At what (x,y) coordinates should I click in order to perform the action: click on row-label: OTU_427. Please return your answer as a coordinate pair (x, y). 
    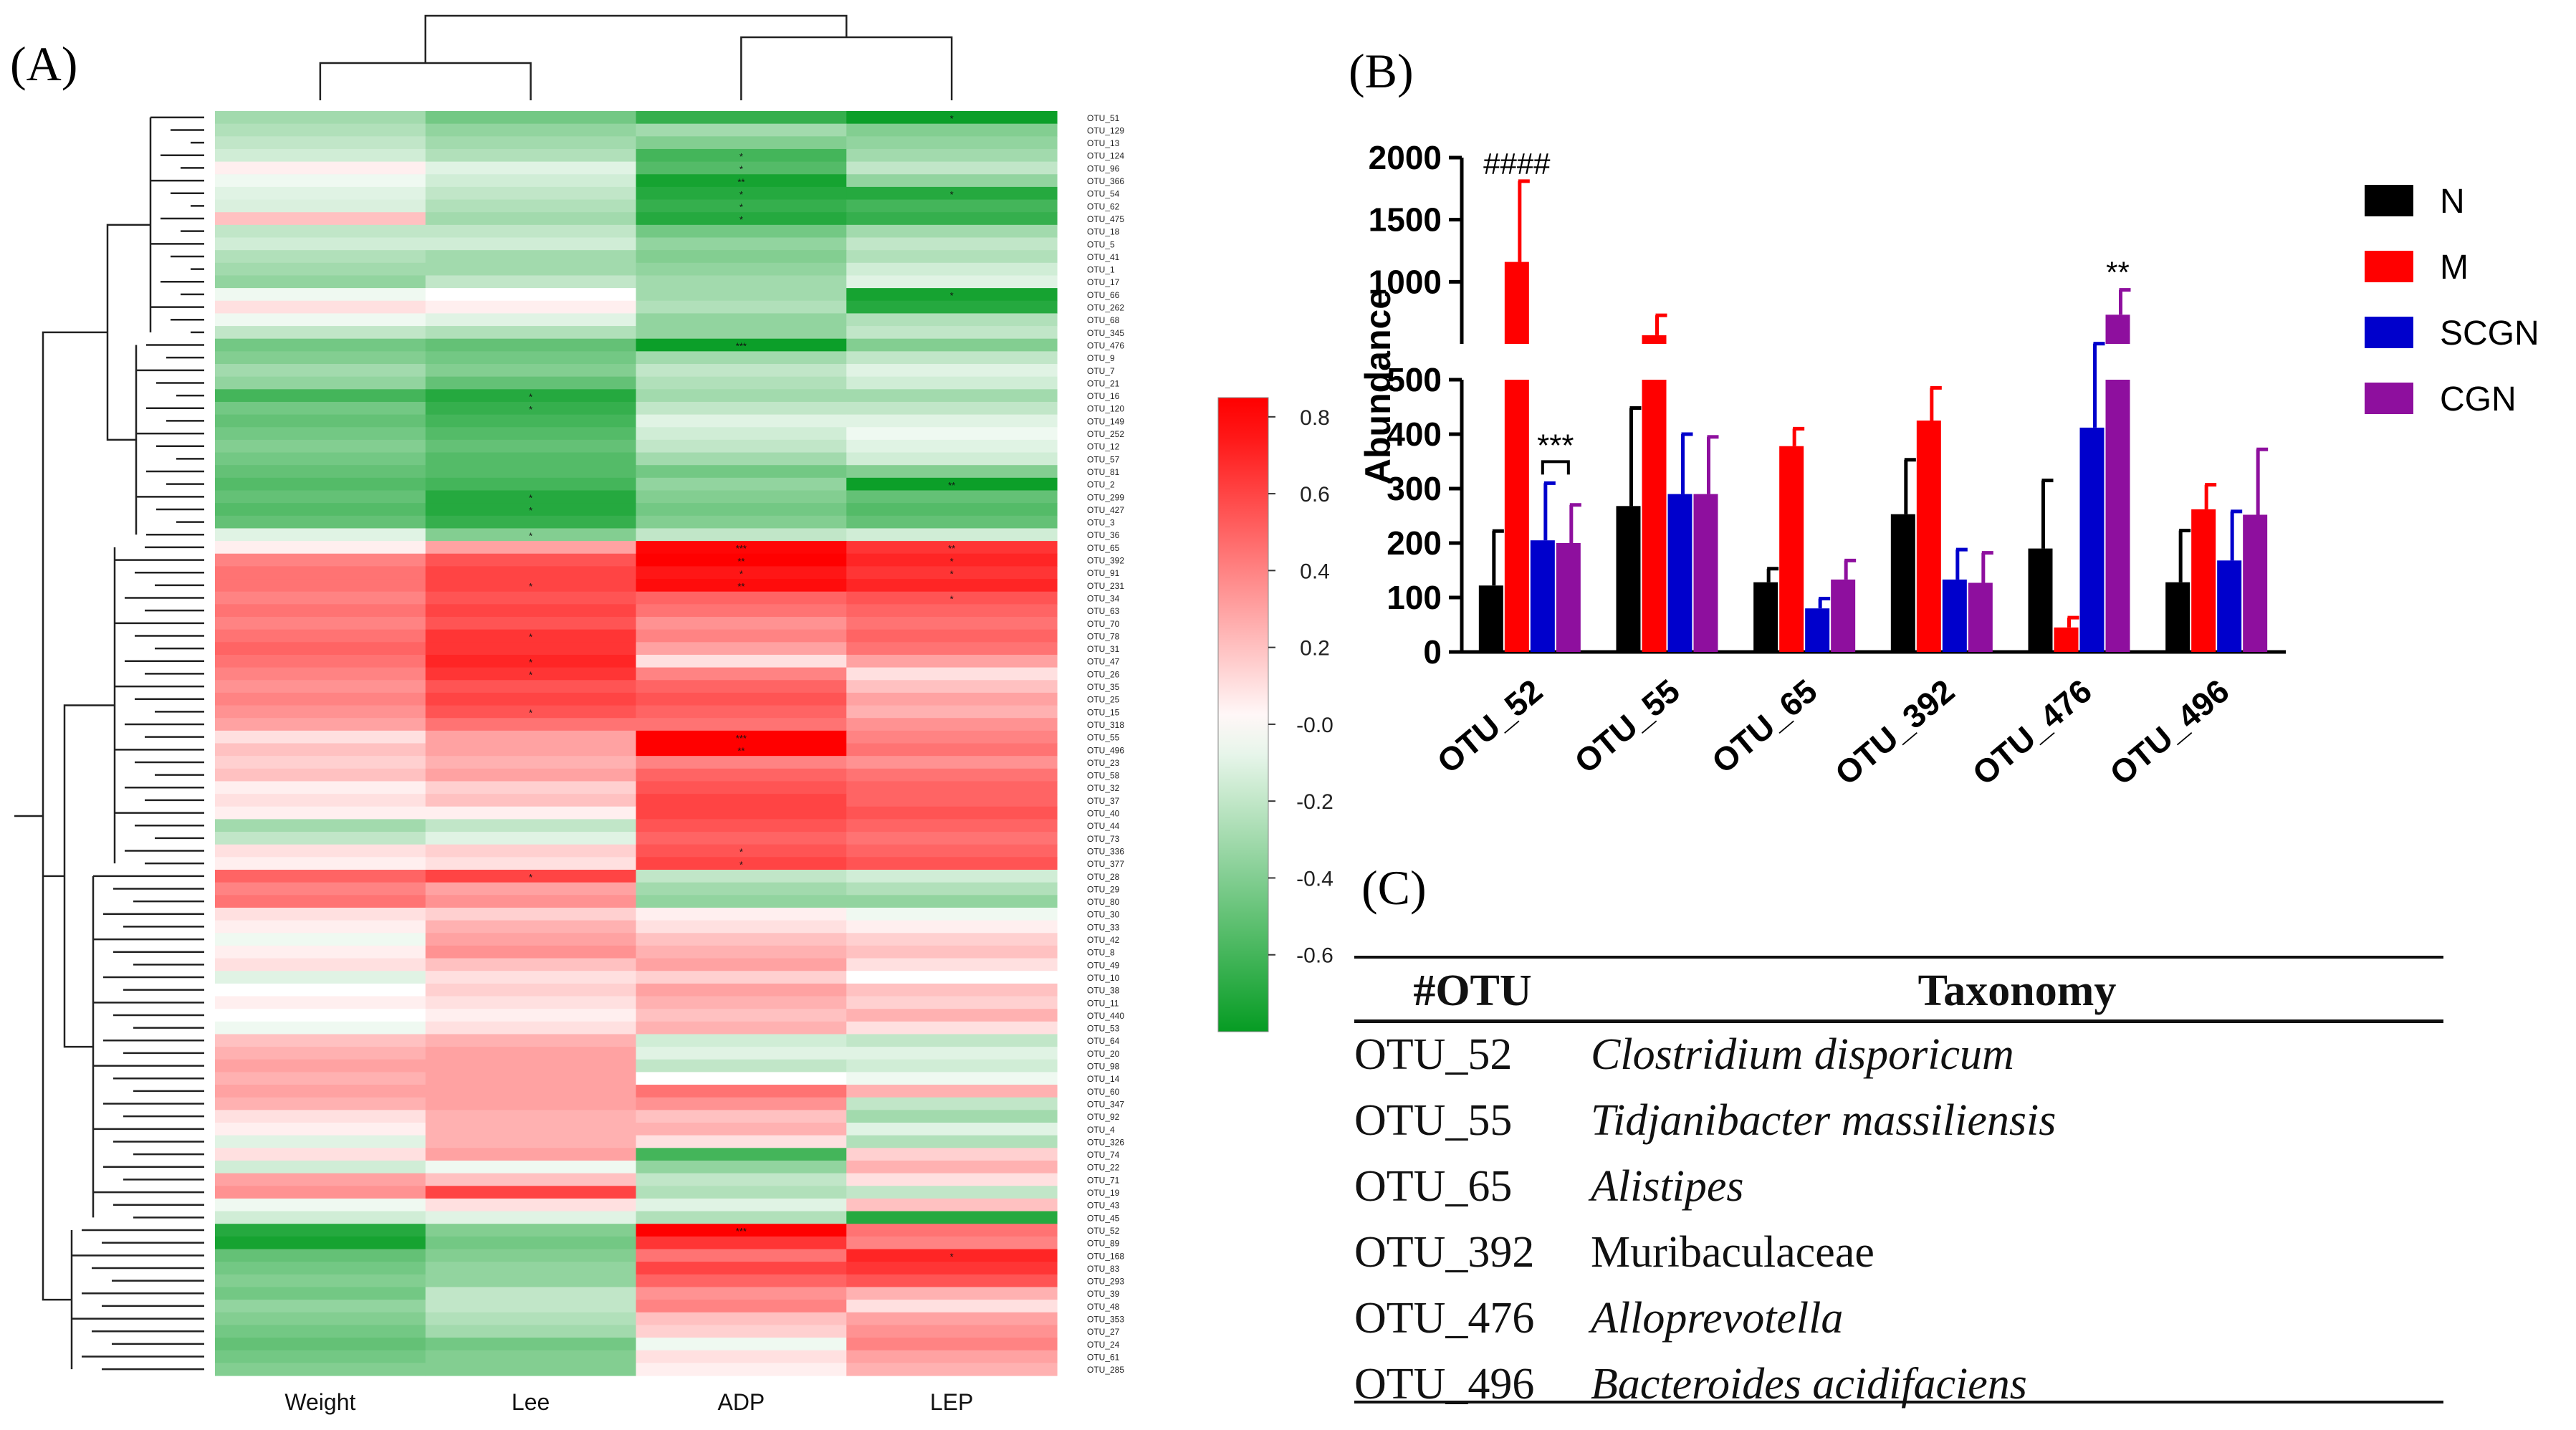
    Looking at the image, I should click on (1106, 510).